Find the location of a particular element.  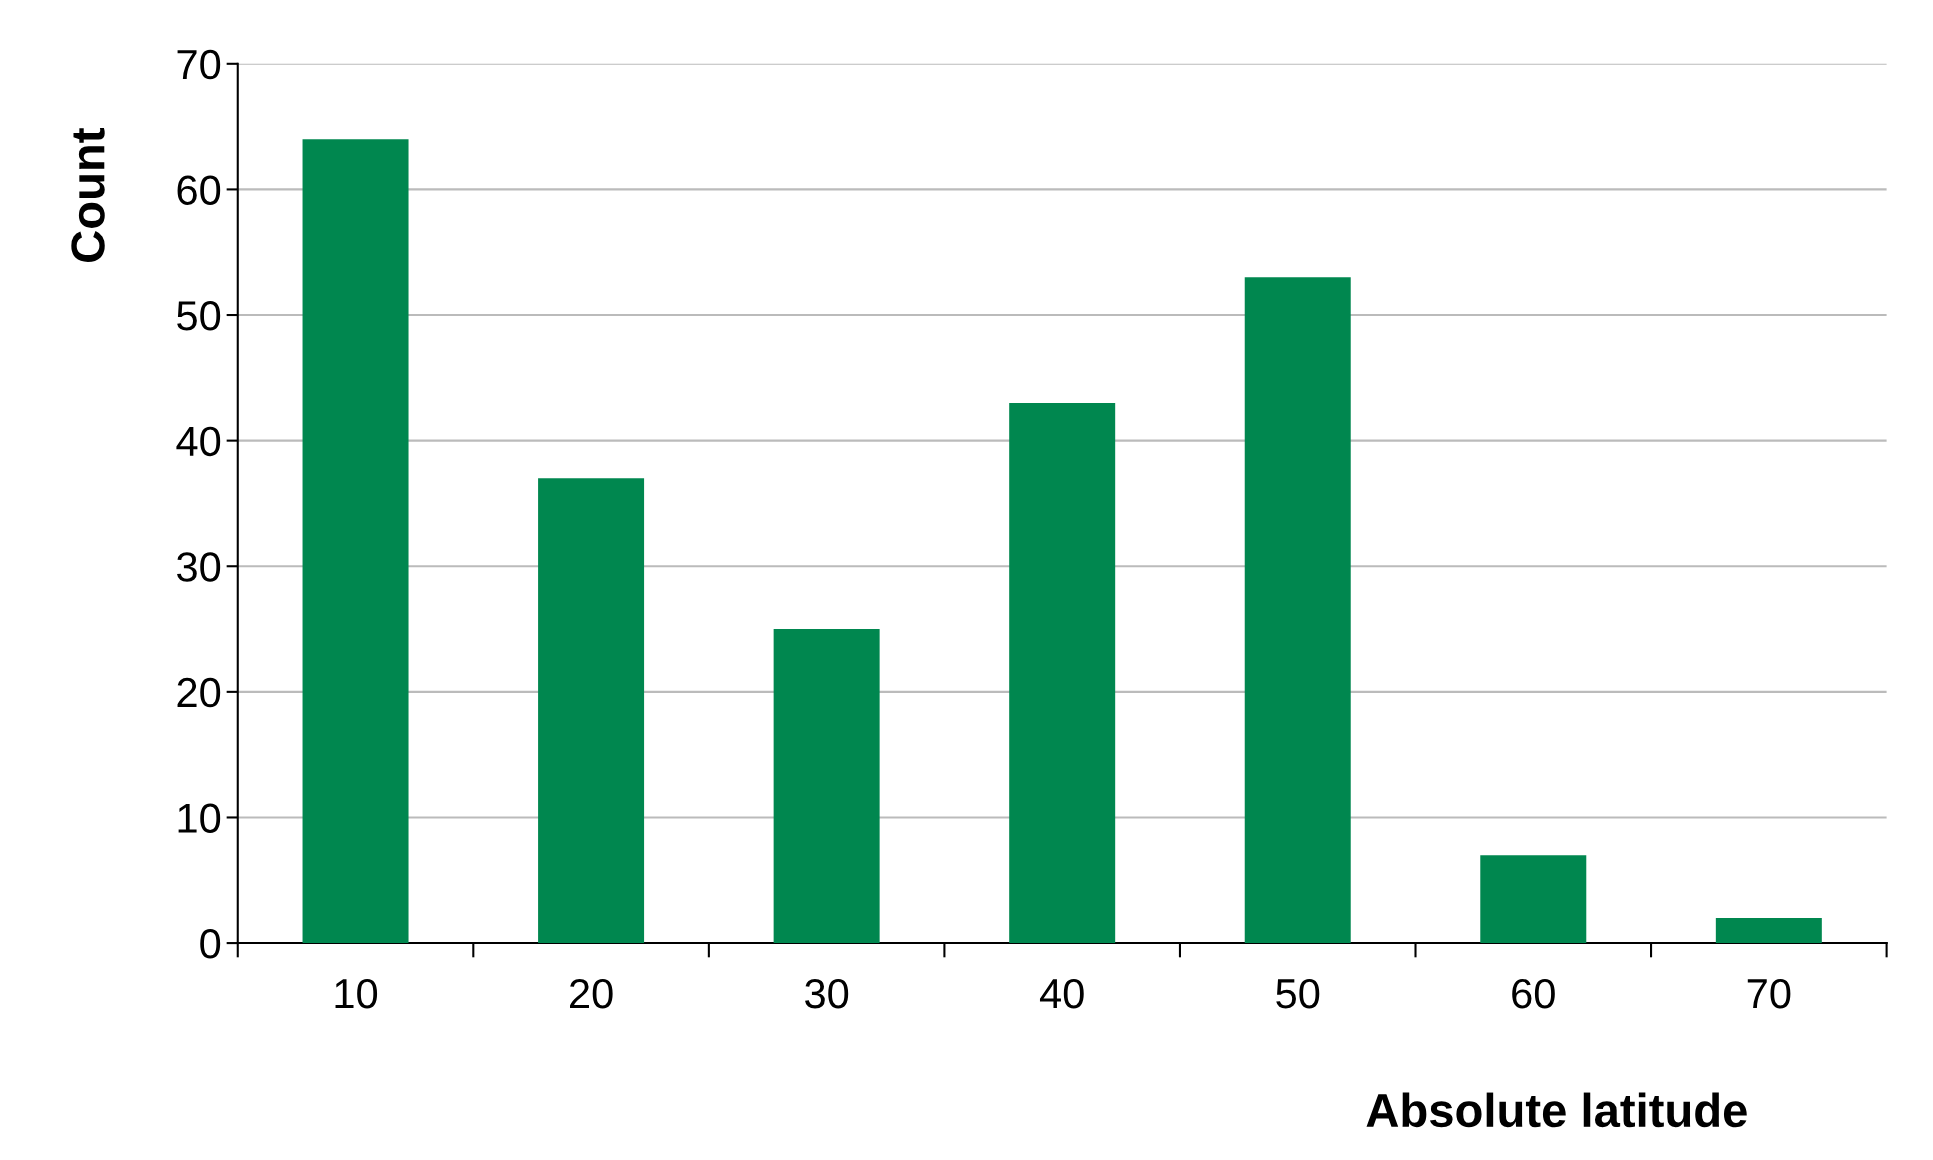

y-tick-label: 40 is located at coordinates (198, 441).